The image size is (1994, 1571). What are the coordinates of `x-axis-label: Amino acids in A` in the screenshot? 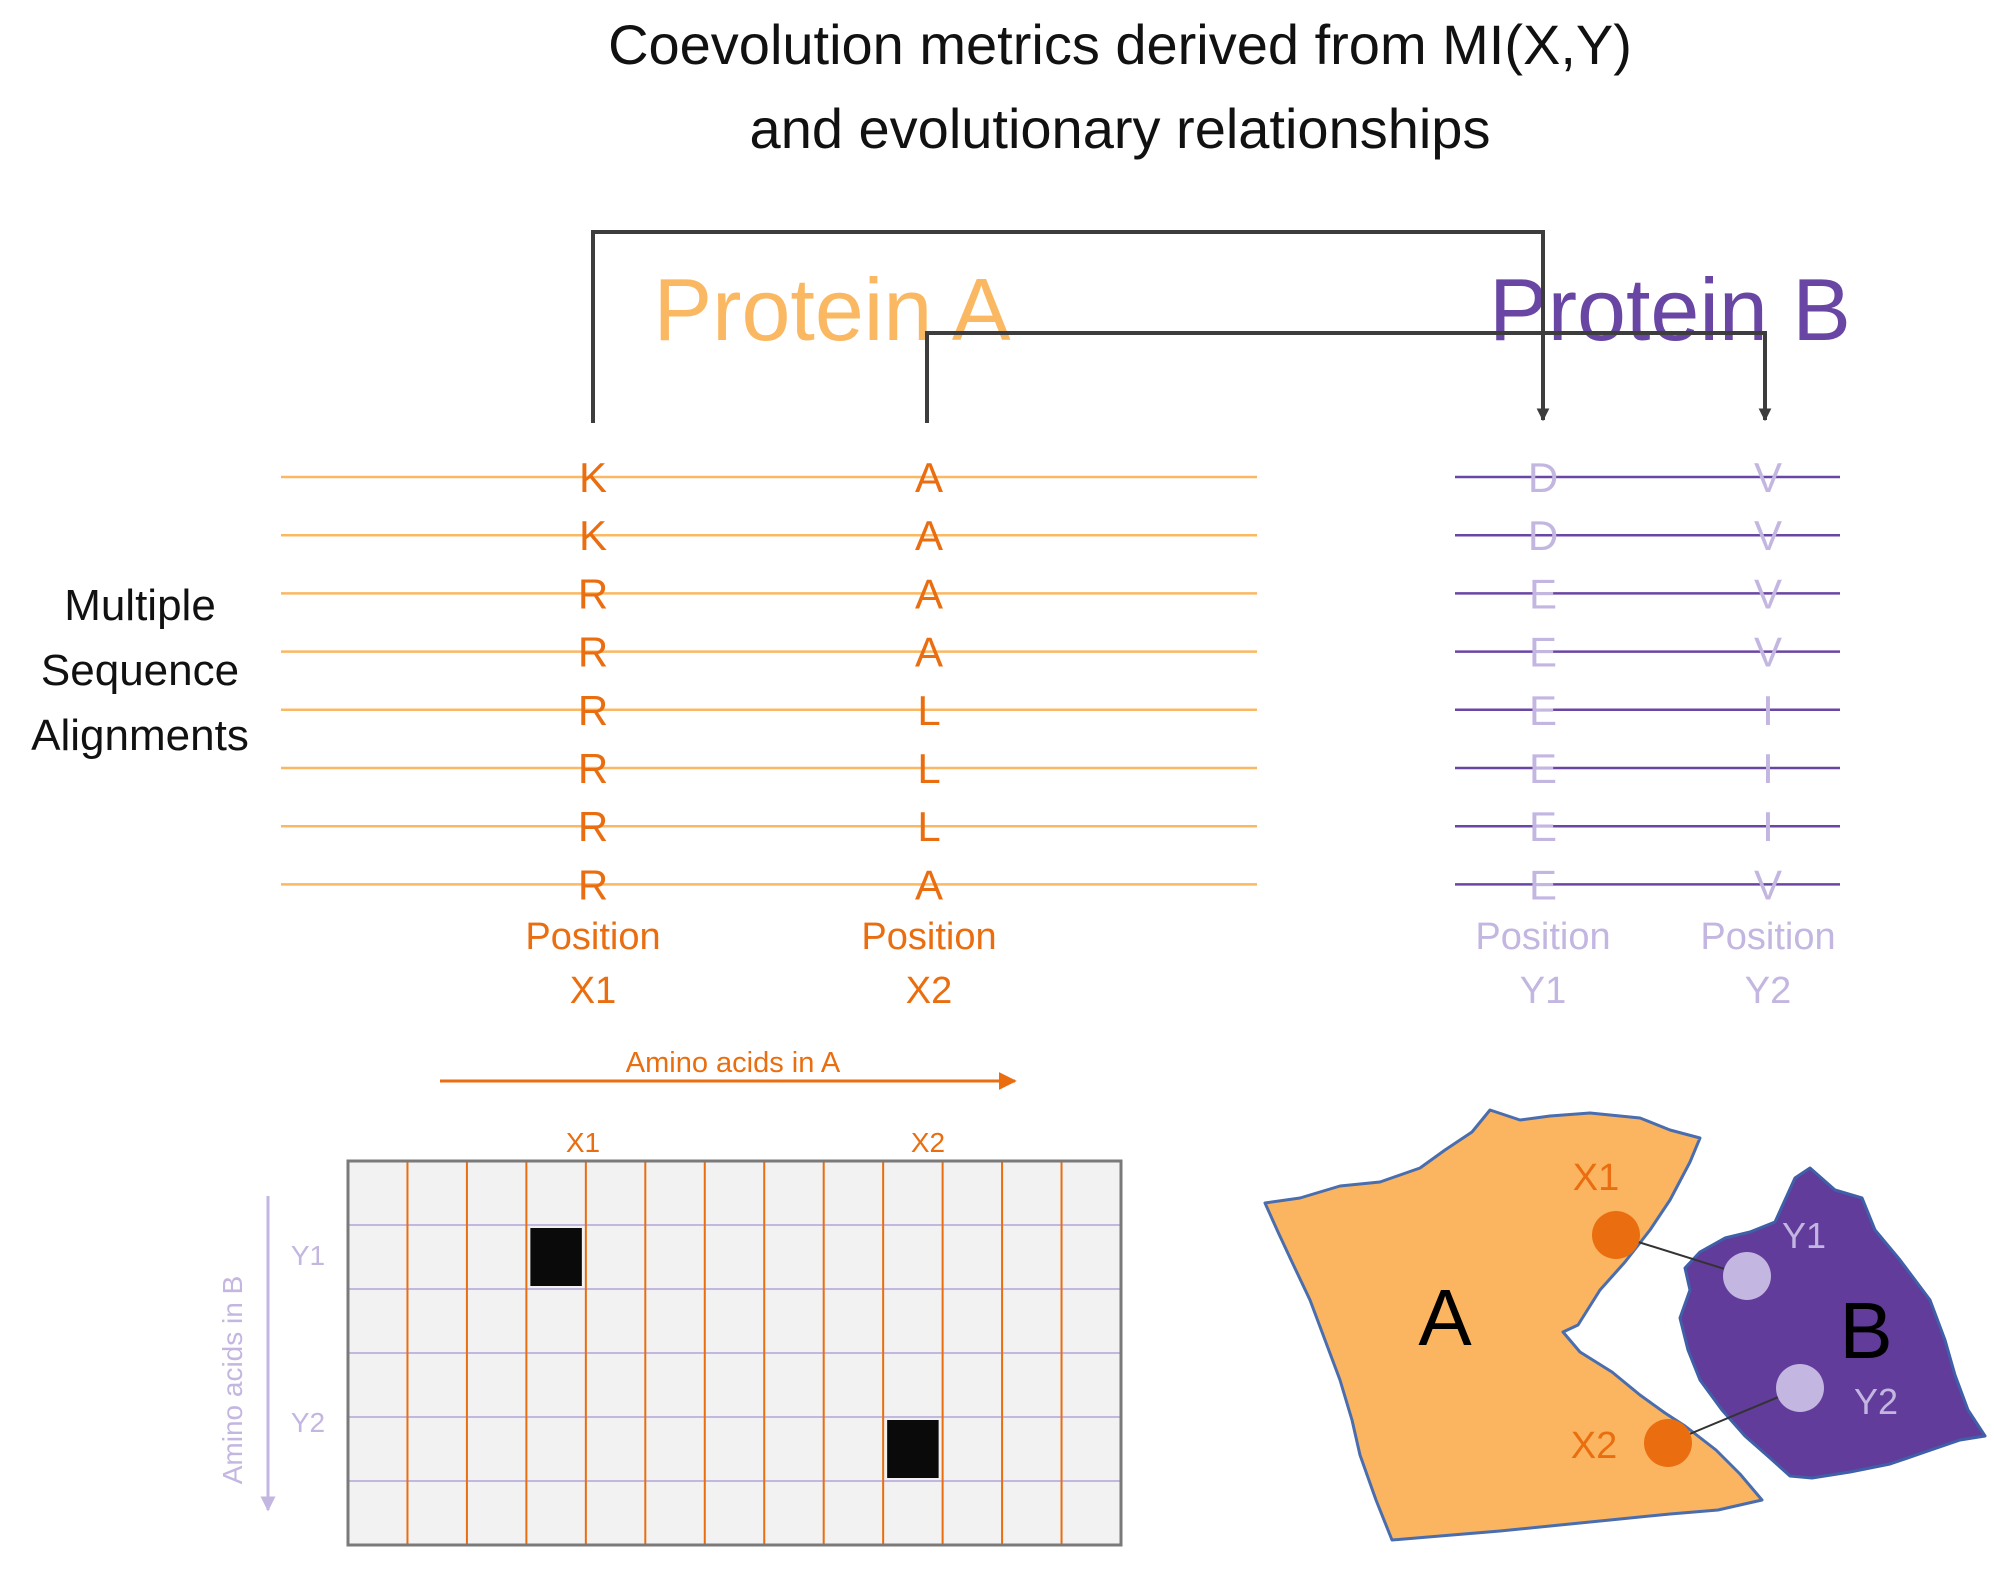 It's located at (733, 1063).